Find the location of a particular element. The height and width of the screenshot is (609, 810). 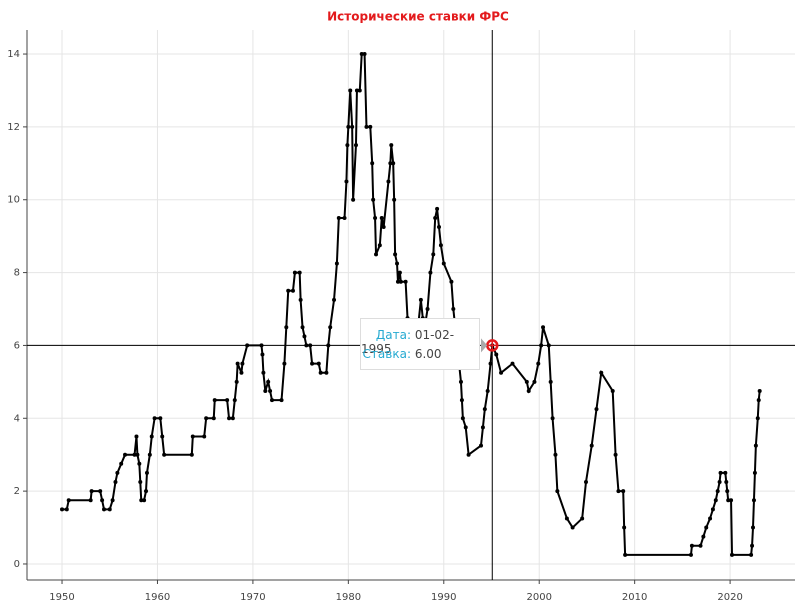

hover-cross is located at coordinates (492, 345).